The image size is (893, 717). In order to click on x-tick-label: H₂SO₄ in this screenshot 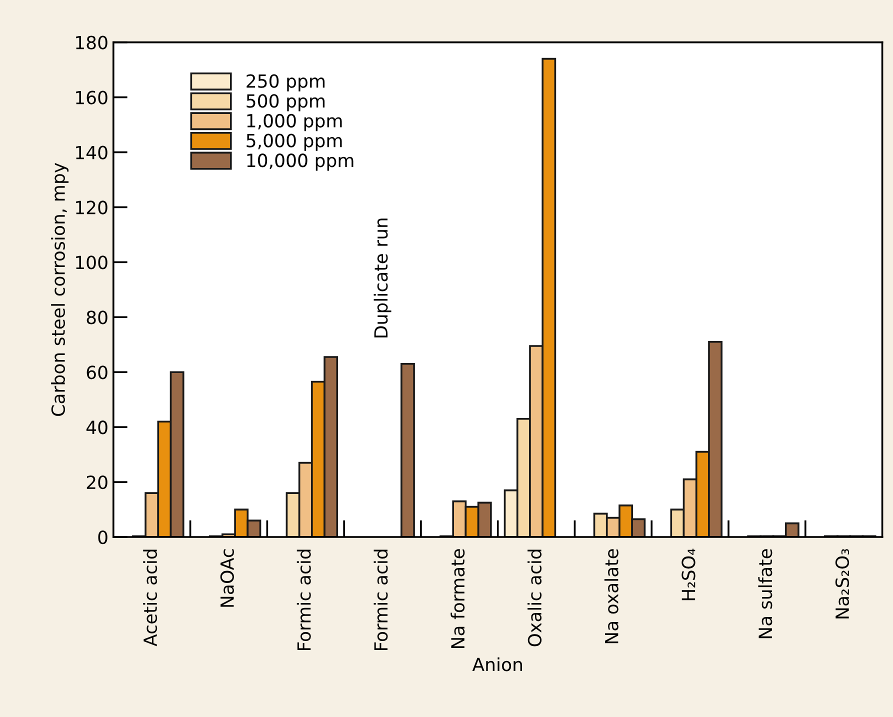, I will do `click(689, 574)`.